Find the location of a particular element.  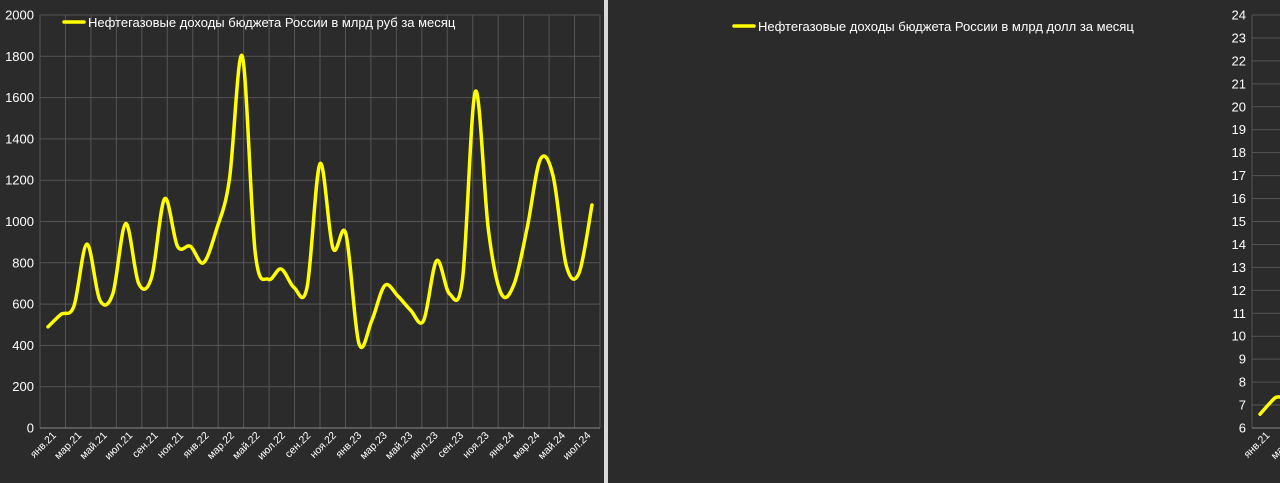

y-tick-label: 15 is located at coordinates (1239, 221).